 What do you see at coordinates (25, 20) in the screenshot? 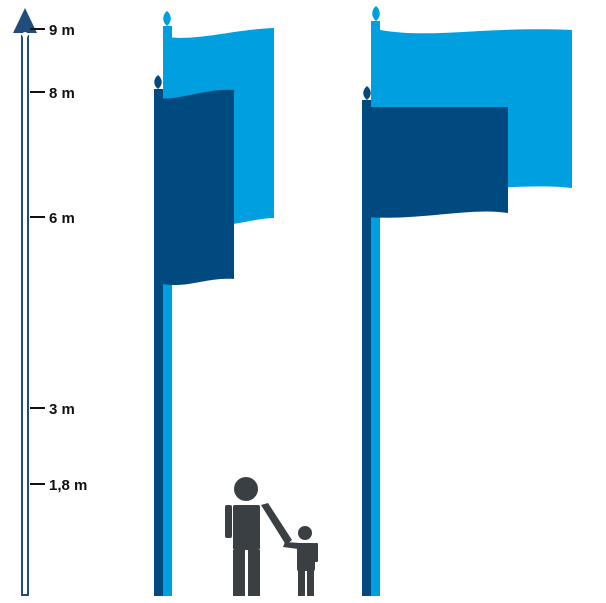
I see `arrow-up-icon` at bounding box center [25, 20].